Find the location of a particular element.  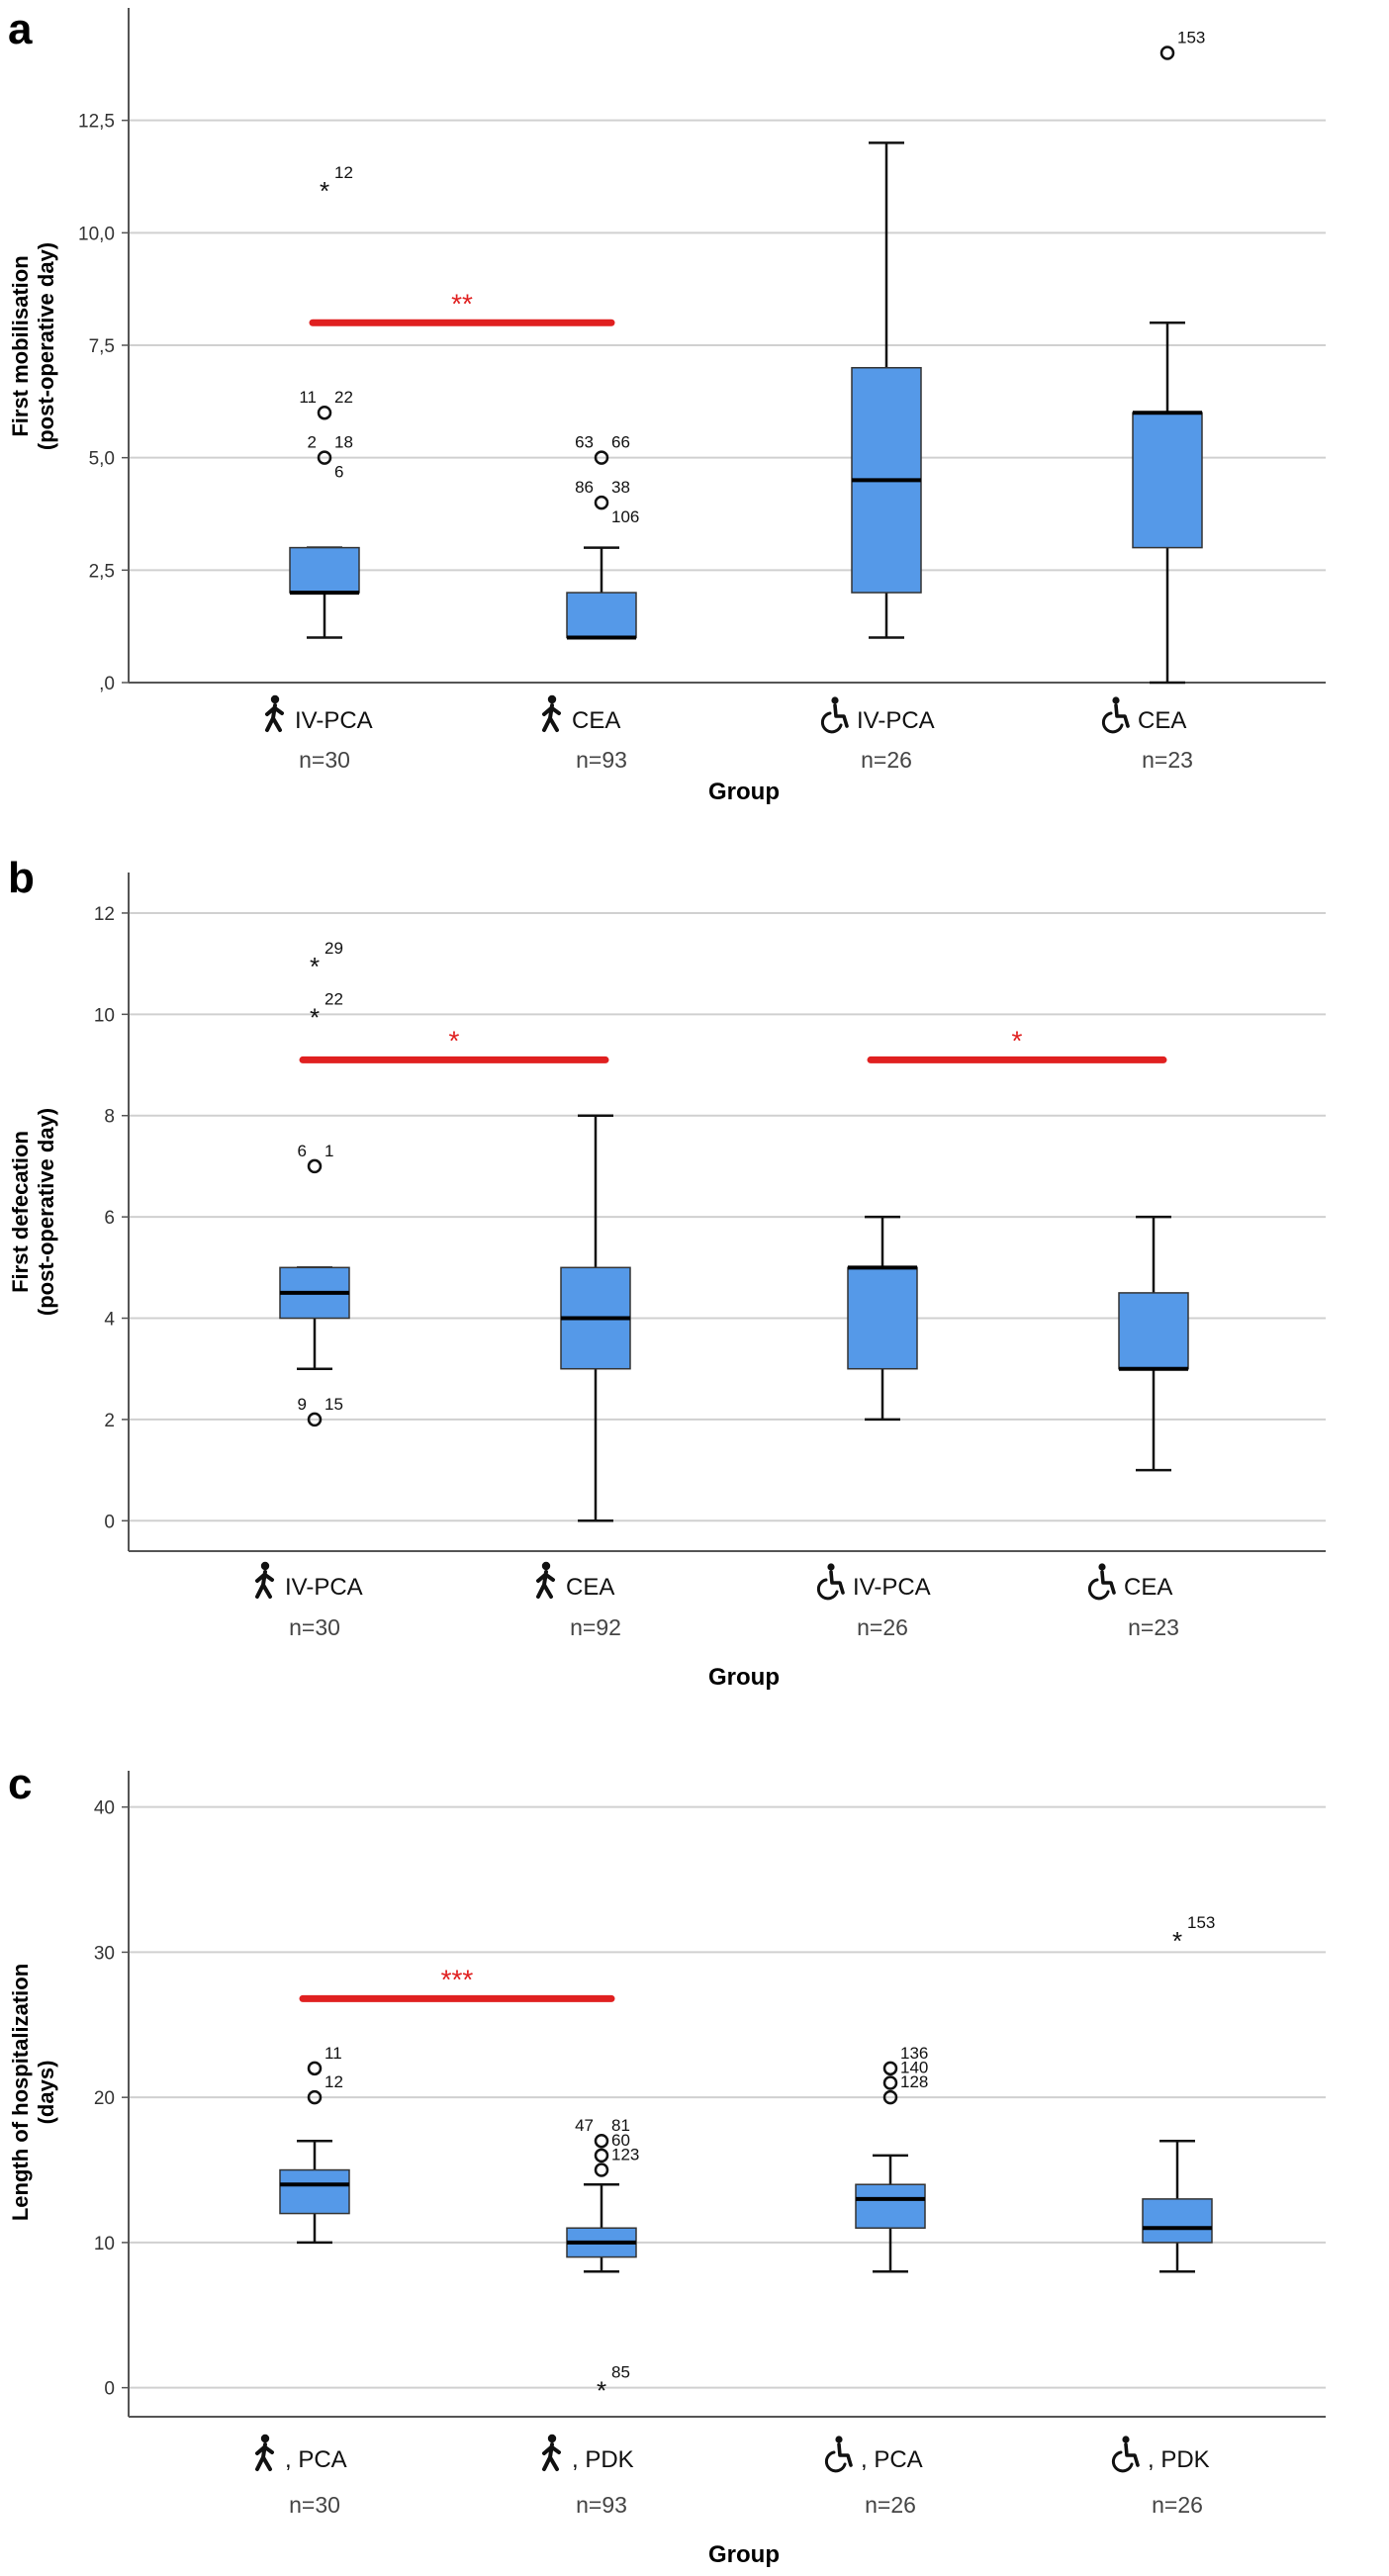

outlier-case-label: 128 is located at coordinates (914, 2081).